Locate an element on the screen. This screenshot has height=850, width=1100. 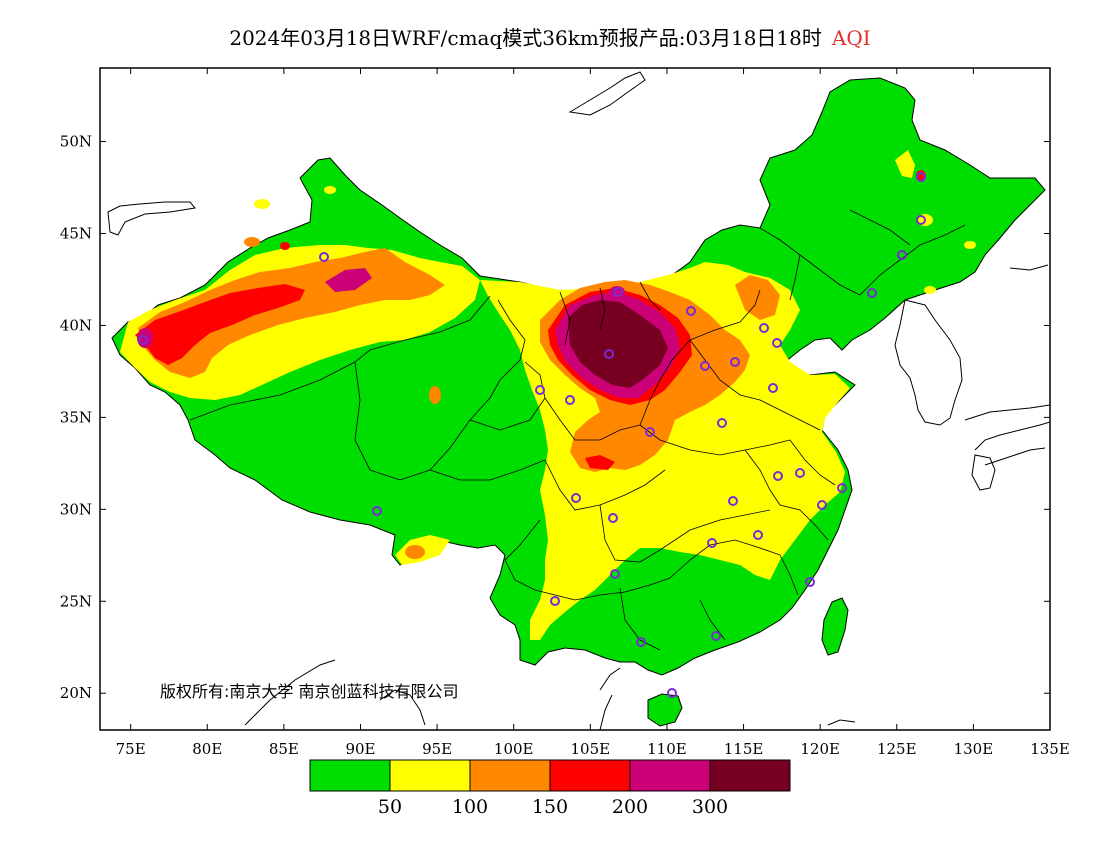
lon-tick-label: 100E is located at coordinates (514, 749).